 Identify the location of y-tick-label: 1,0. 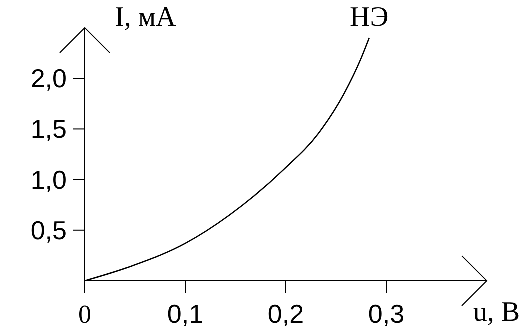
(48, 179).